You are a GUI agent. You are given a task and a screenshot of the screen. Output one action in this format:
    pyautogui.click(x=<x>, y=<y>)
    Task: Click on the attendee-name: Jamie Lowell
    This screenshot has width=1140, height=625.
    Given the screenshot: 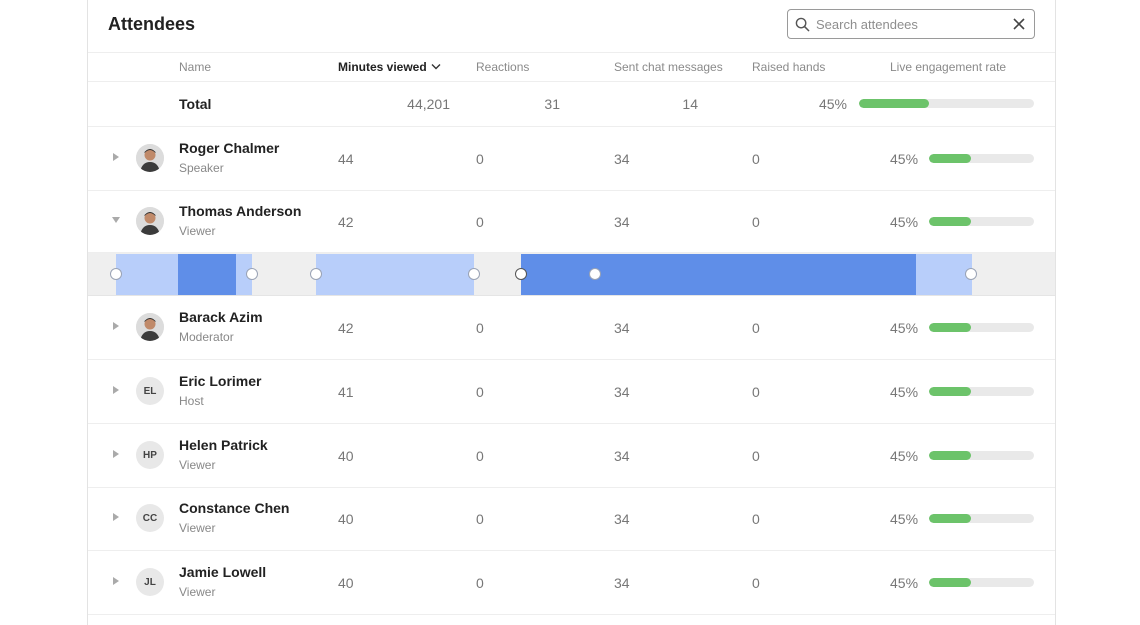 What is the action you would take?
    pyautogui.click(x=223, y=572)
    